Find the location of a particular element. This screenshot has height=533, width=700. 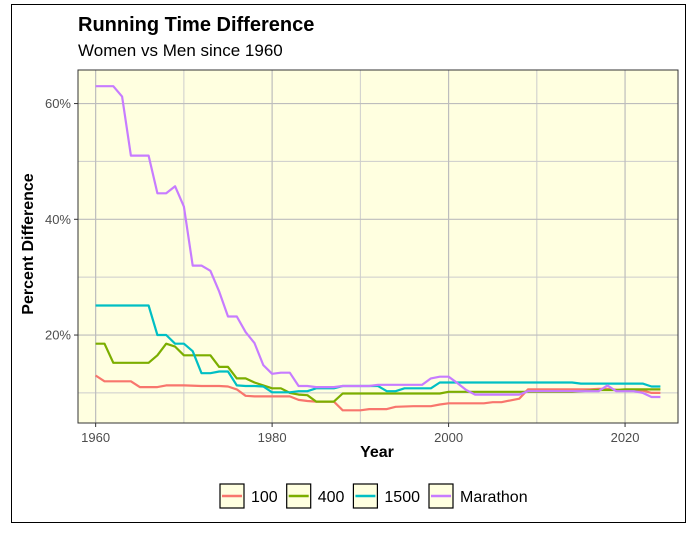

y-axis-title: Percent Difference is located at coordinates (28, 243).